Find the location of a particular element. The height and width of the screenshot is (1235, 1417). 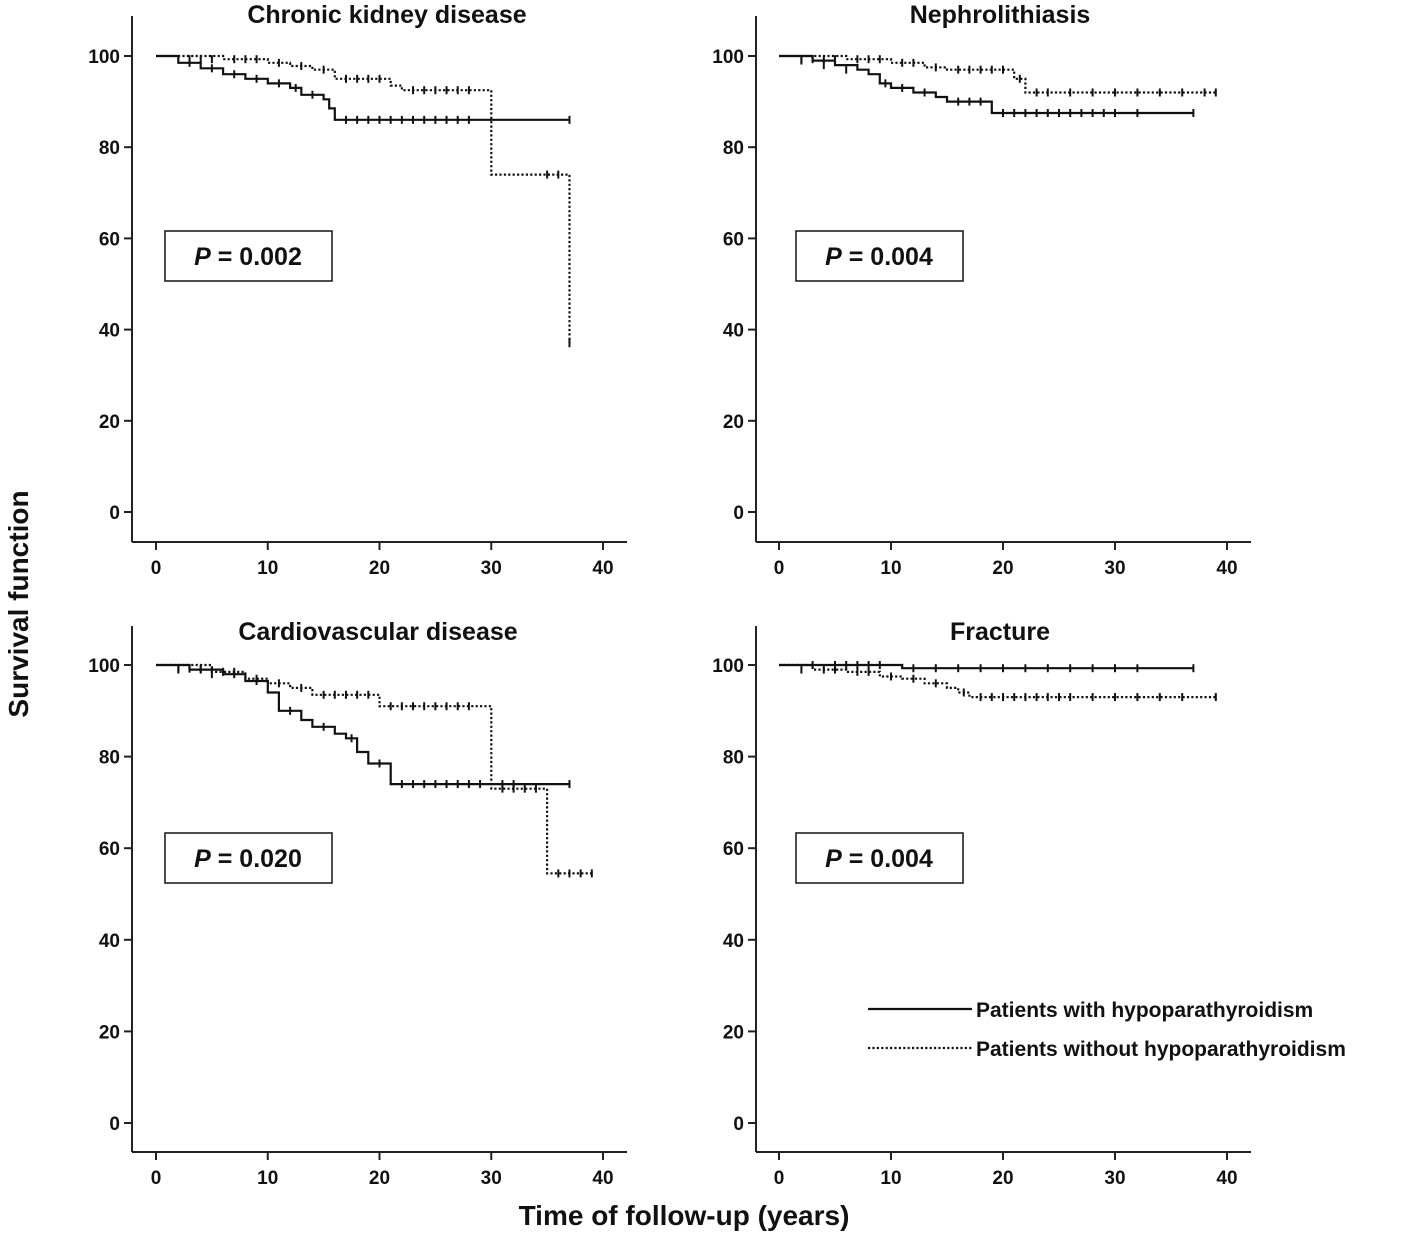

panel-title: Nephrolithiasis is located at coordinates (1000, 15).